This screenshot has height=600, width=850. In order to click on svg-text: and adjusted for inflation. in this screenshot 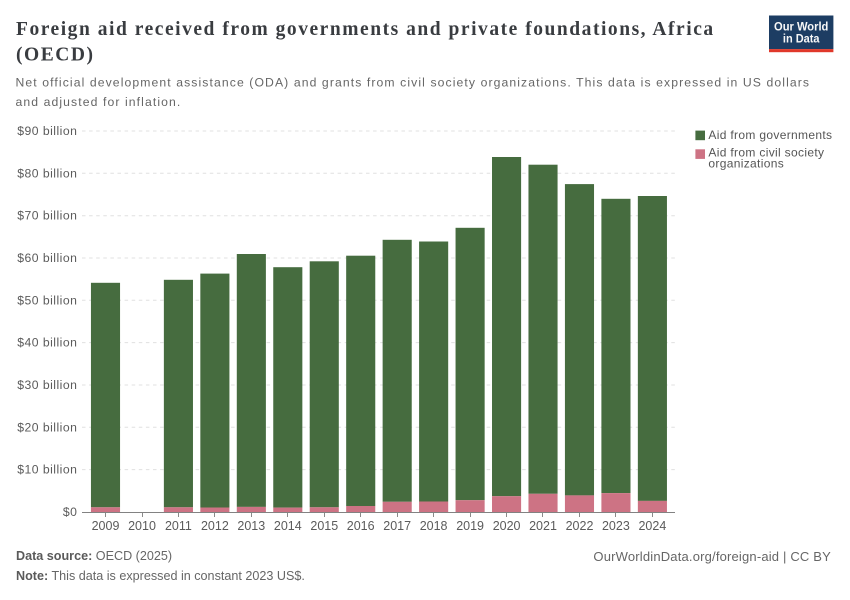, I will do `click(99, 102)`.